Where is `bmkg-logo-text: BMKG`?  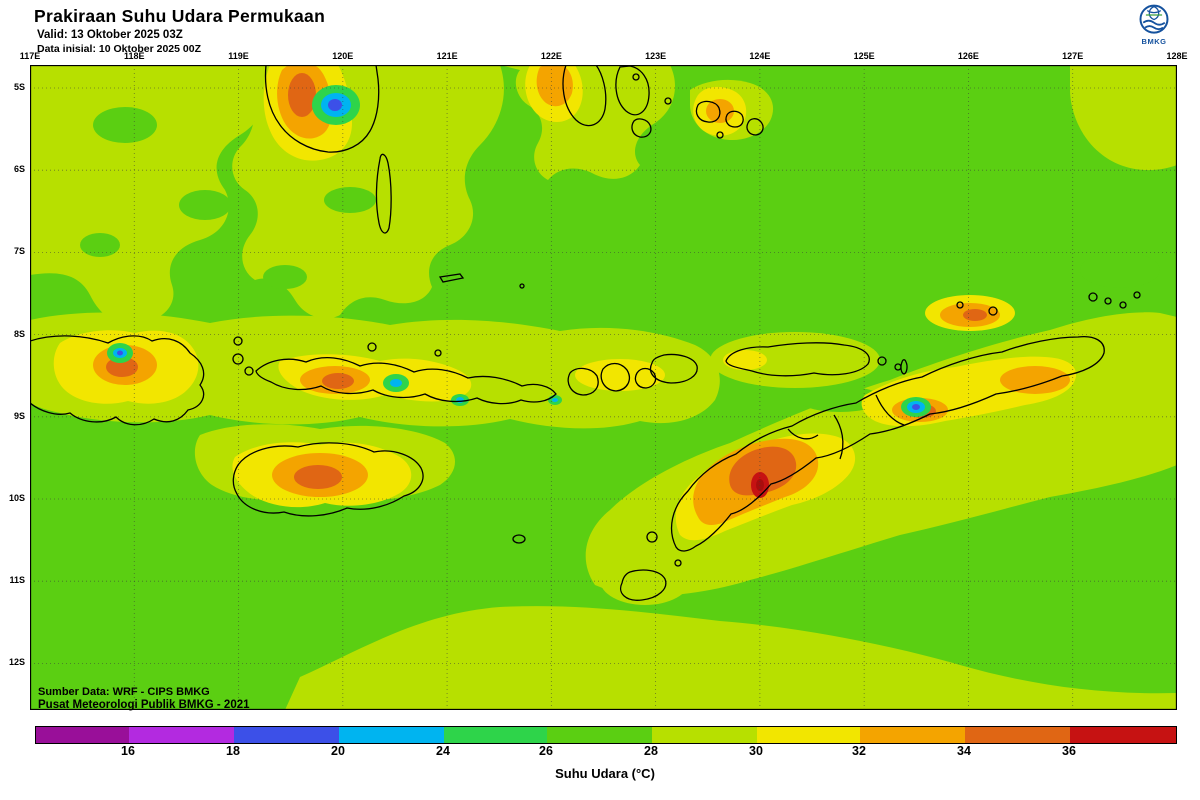 bmkg-logo-text: BMKG is located at coordinates (1154, 41).